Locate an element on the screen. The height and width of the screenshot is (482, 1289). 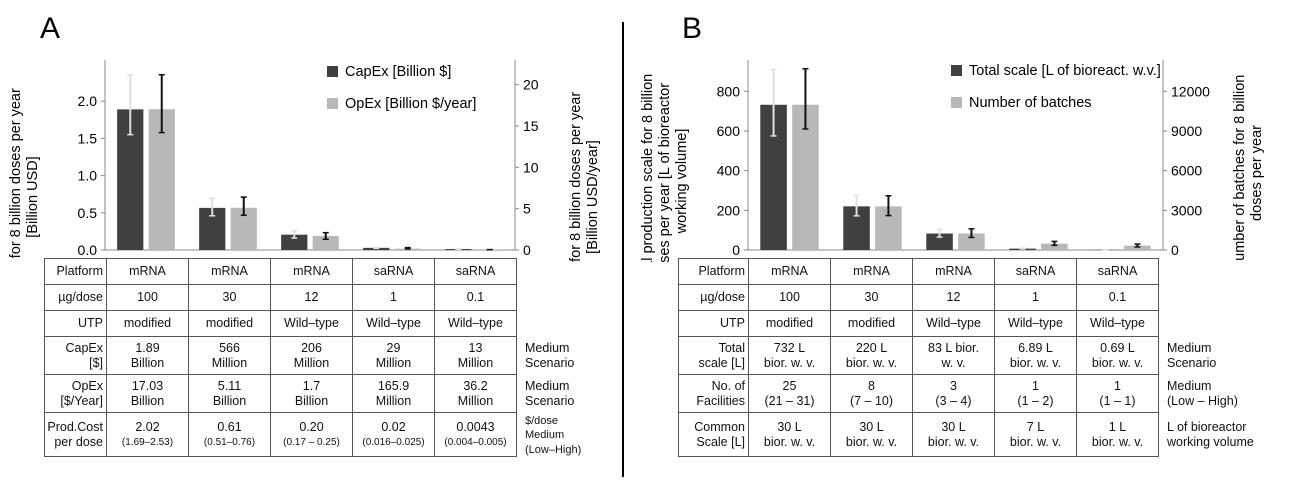
y2-tick-label: 3000 is located at coordinates (1186, 210).